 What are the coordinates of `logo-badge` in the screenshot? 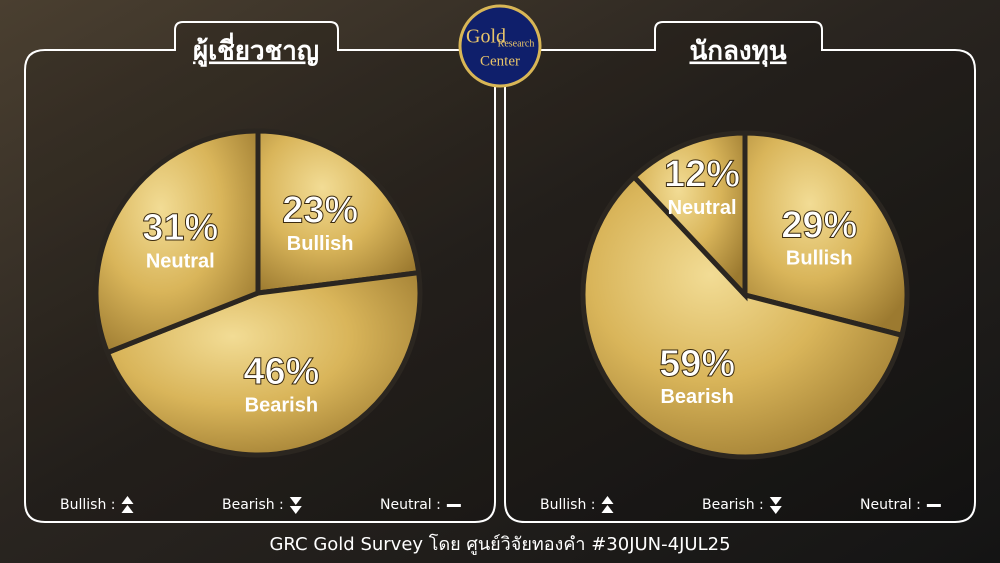 It's located at (500, 46).